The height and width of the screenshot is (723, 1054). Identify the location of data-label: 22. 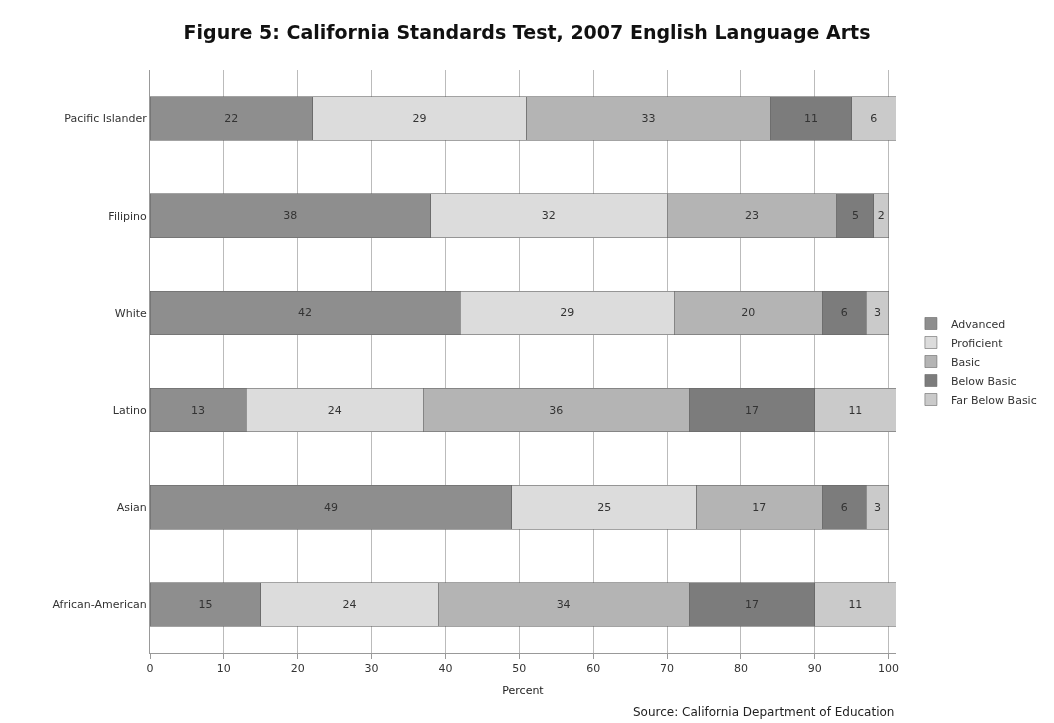
(231, 119).